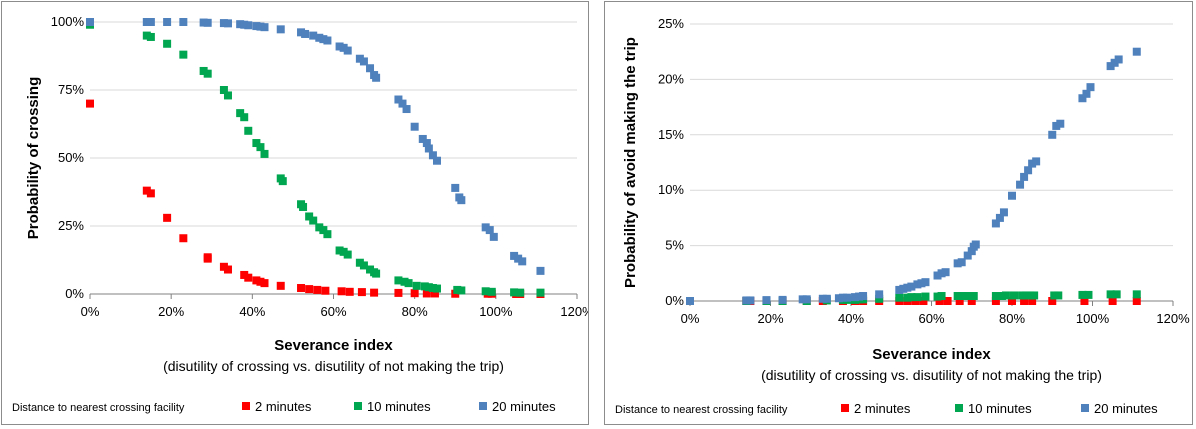 Image resolution: width=1196 pixels, height=429 pixels. Describe the element at coordinates (33, 158) in the screenshot. I see `y-axis-title: Probability of crossing` at that location.